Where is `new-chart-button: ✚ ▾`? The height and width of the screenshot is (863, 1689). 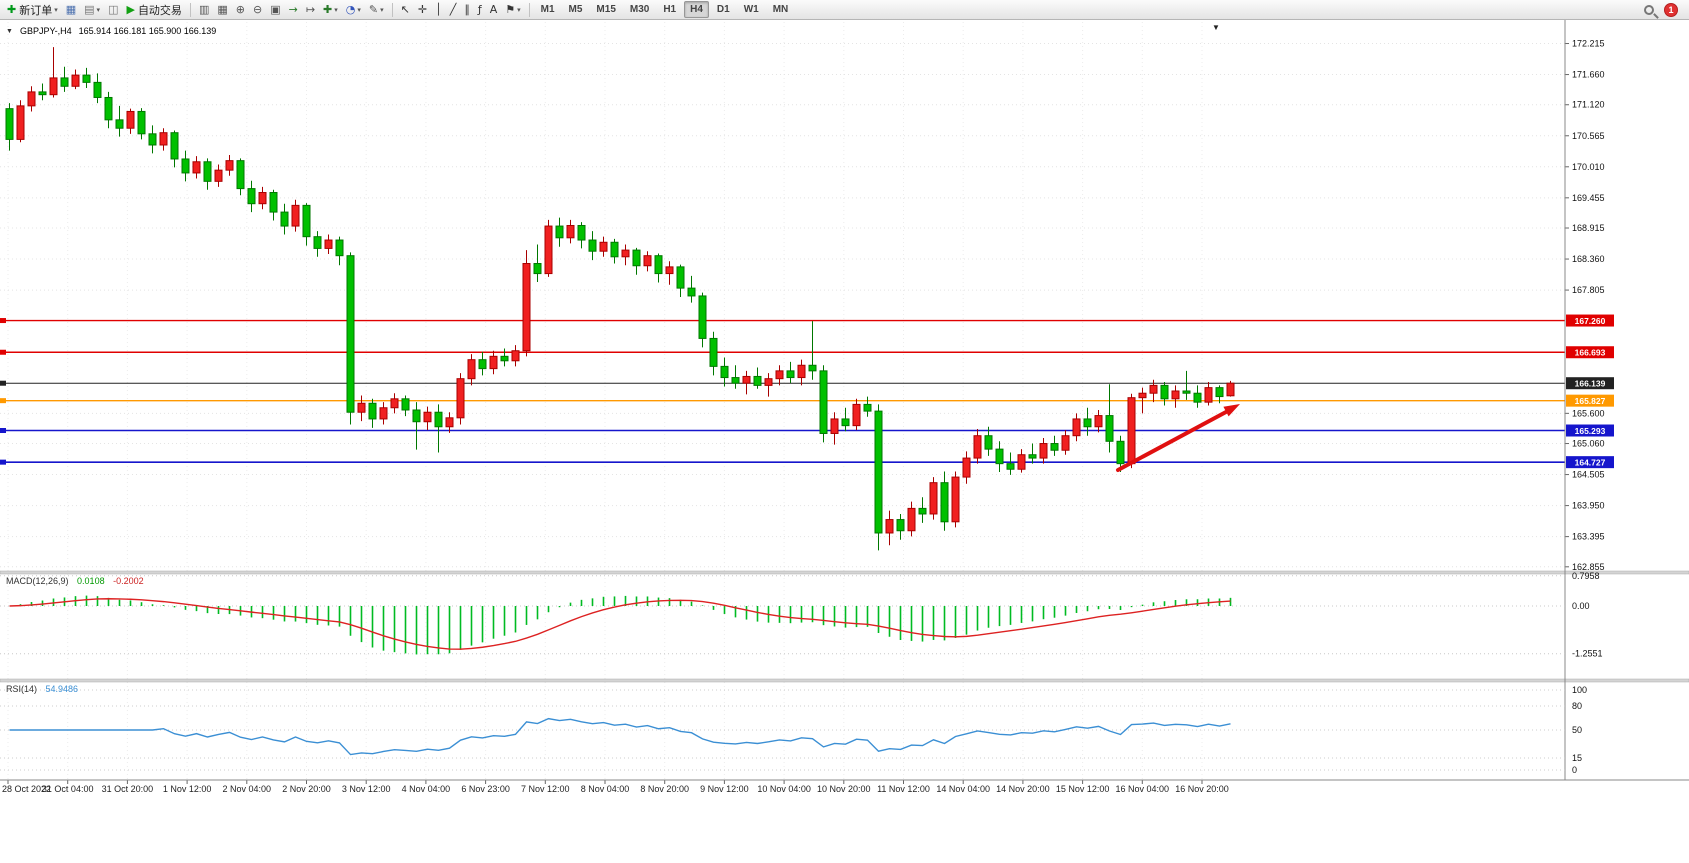
new-chart-button: ✚ ▾ is located at coordinates (330, 10).